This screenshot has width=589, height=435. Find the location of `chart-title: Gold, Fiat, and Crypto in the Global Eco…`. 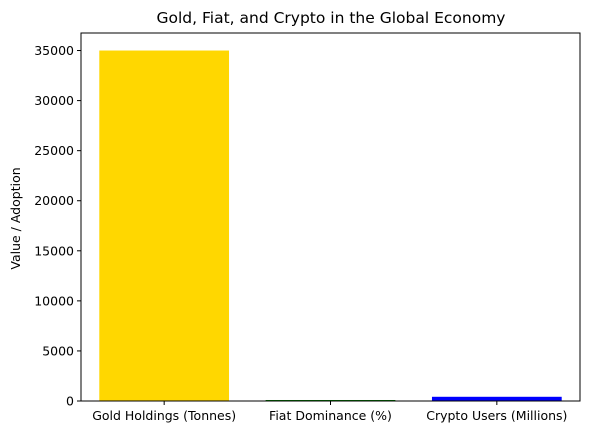

chart-title: Gold, Fiat, and Crypto in the Global Eco… is located at coordinates (331, 18).